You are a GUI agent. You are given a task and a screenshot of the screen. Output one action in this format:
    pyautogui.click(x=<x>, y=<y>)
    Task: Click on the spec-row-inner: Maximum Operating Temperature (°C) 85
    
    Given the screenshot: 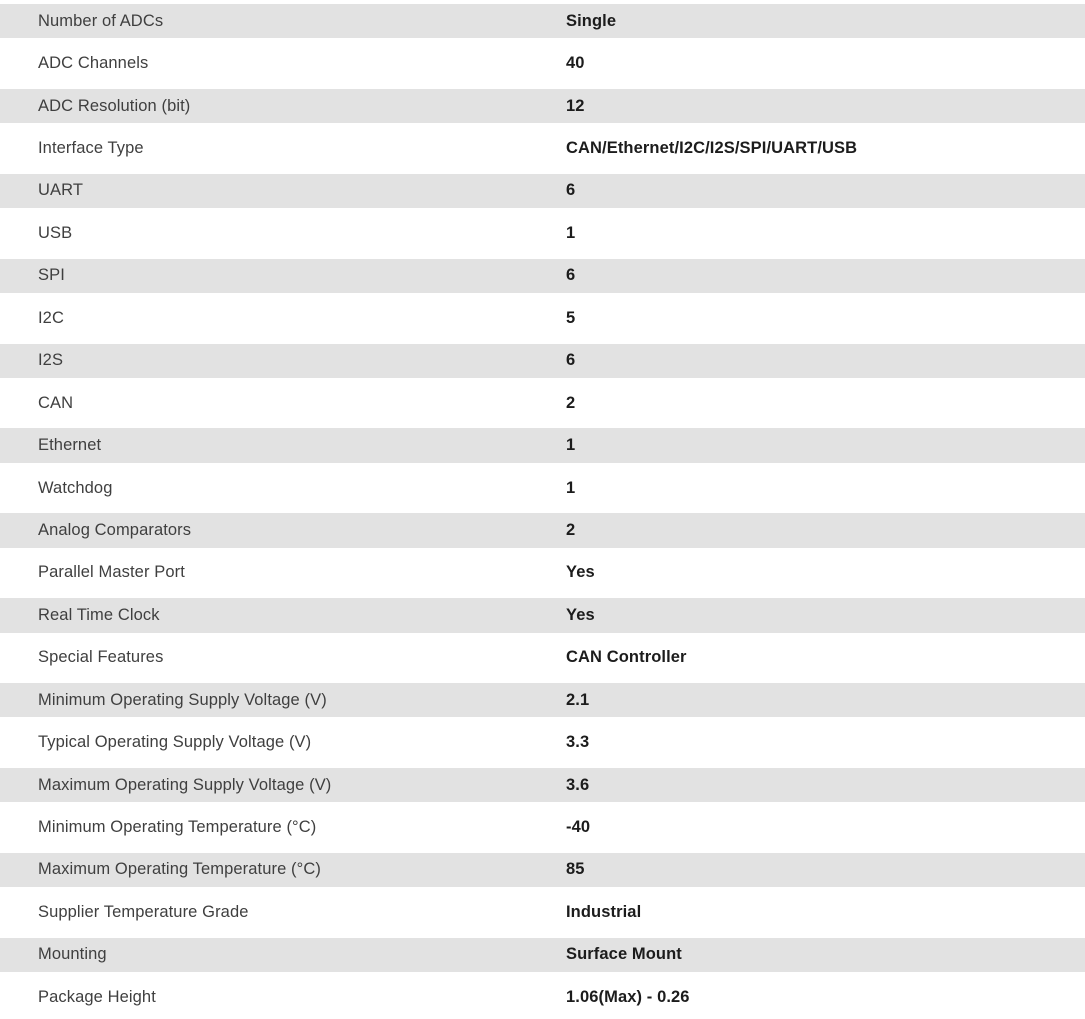 What is the action you would take?
    pyautogui.click(x=542, y=870)
    